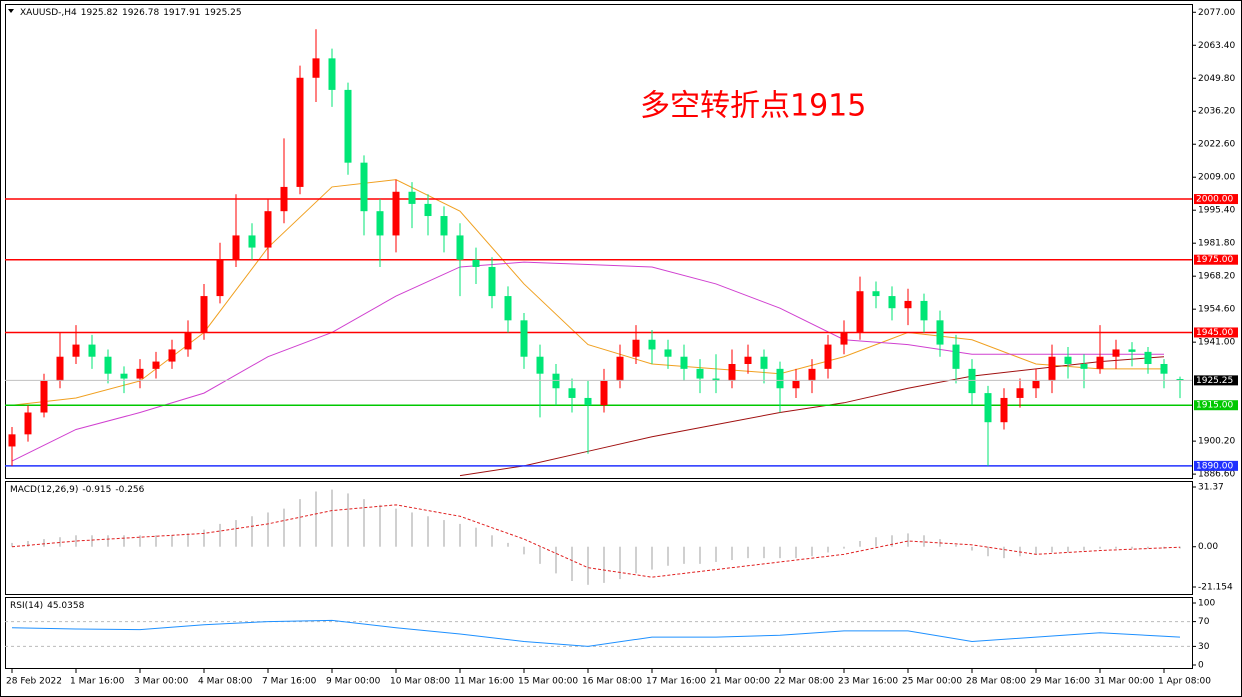 This screenshot has width=1242, height=697. I want to click on rsi-title: RSI(14), so click(26, 606).